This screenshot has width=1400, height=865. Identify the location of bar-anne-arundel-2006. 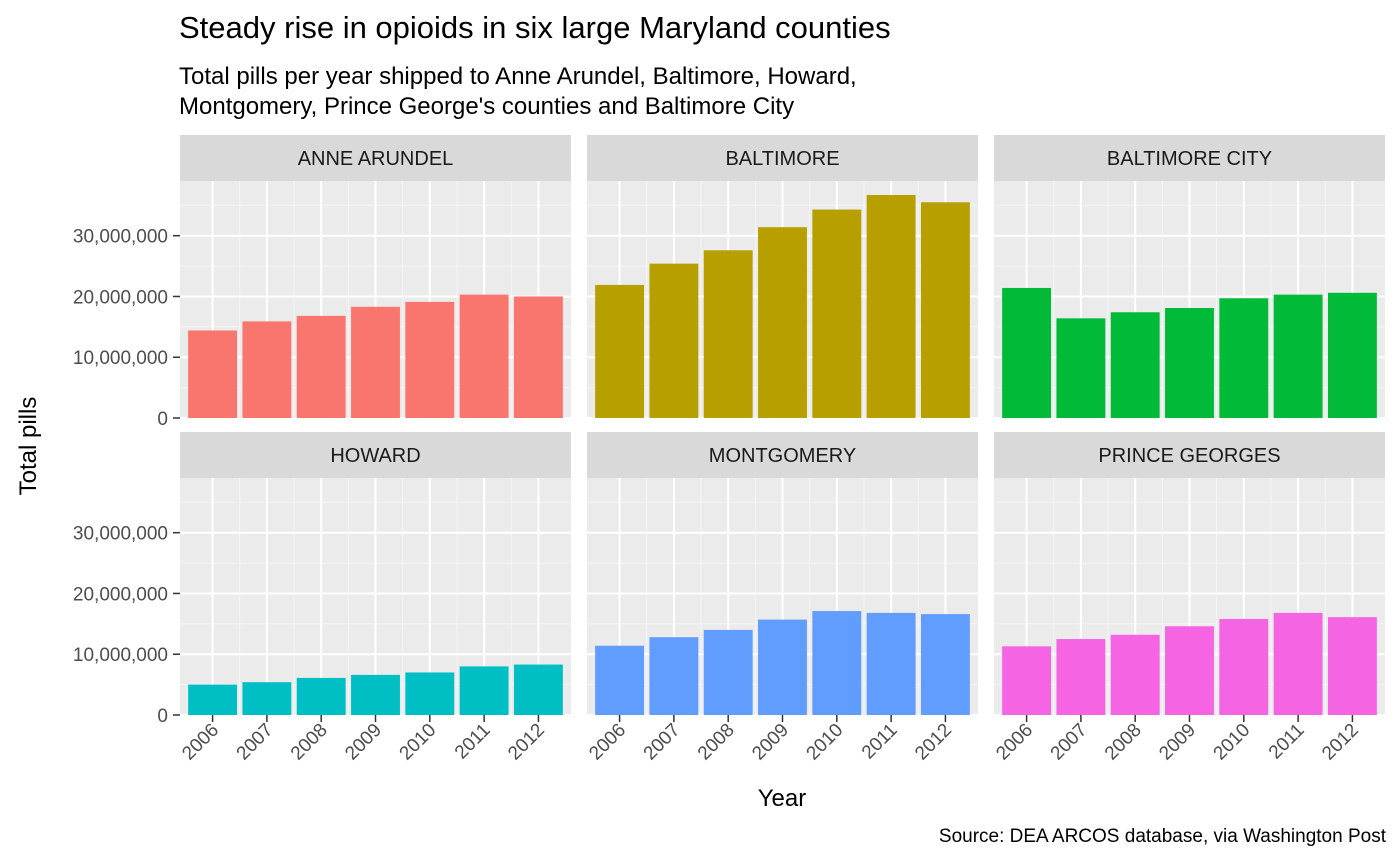
(213, 374).